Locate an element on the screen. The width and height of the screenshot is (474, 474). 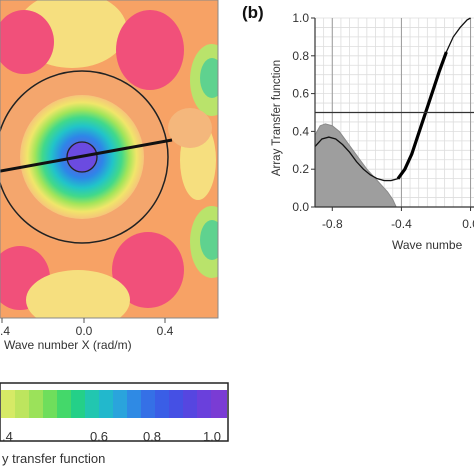
colorbar-tick-label: 0.8 is located at coordinates (152, 436).